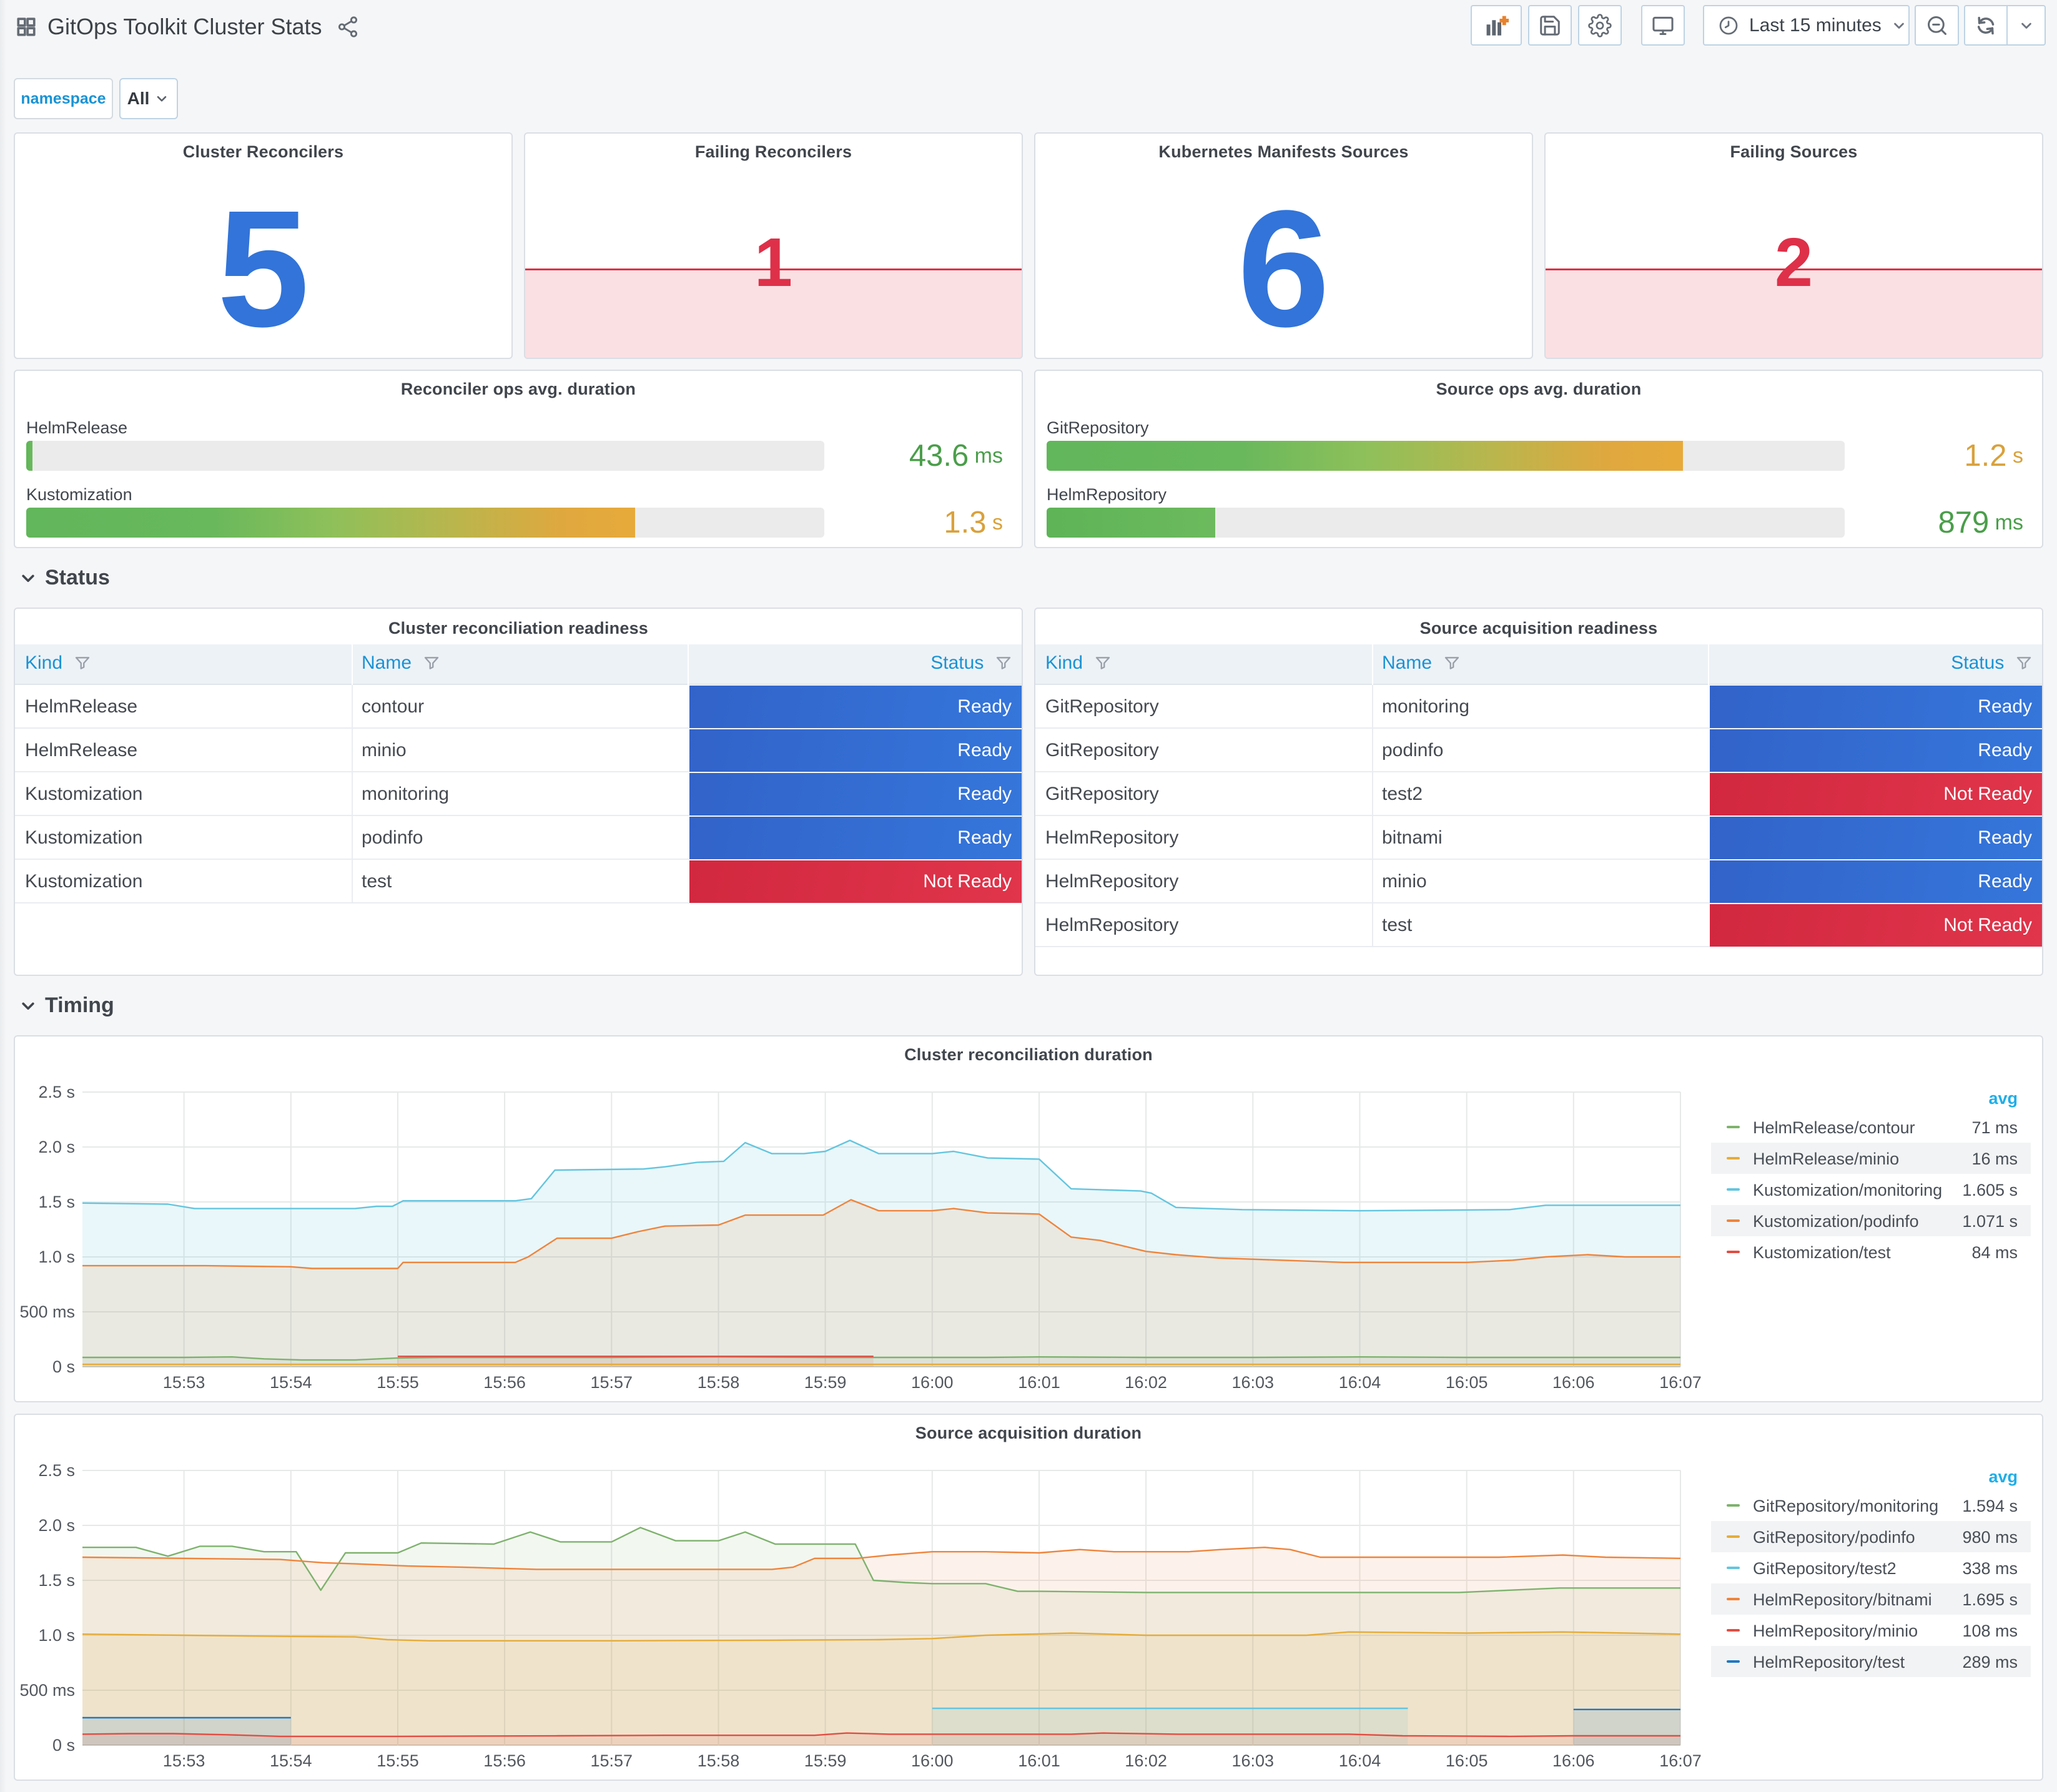 This screenshot has width=2057, height=1792. Describe the element at coordinates (1822, 1252) in the screenshot. I see `svg-text: Kustomization/test` at that location.